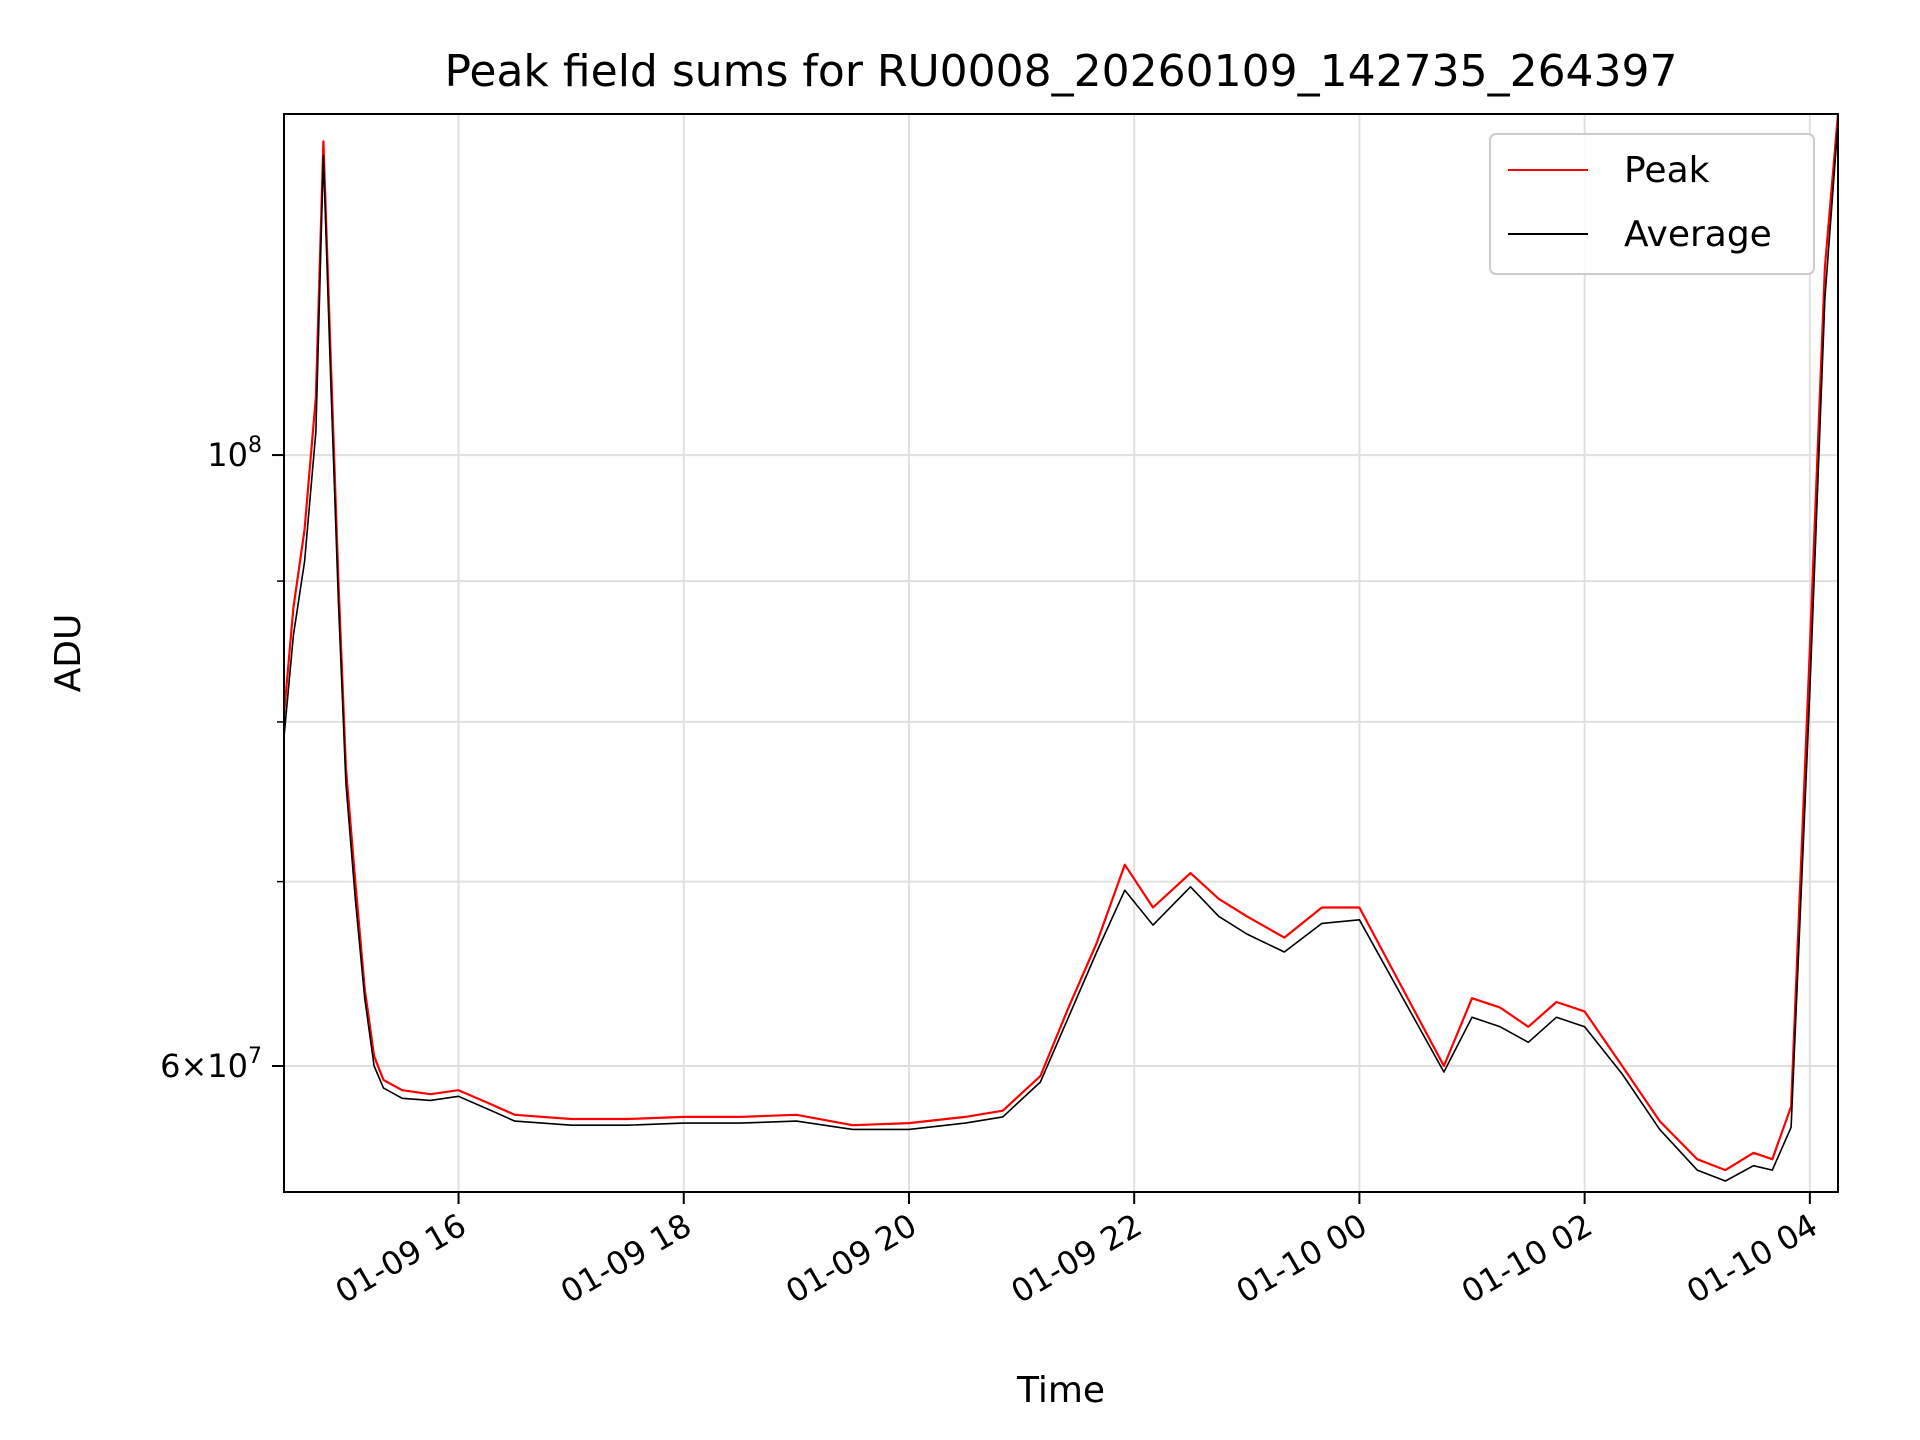  I want to click on x-axis-title: Time, so click(1060, 1390).